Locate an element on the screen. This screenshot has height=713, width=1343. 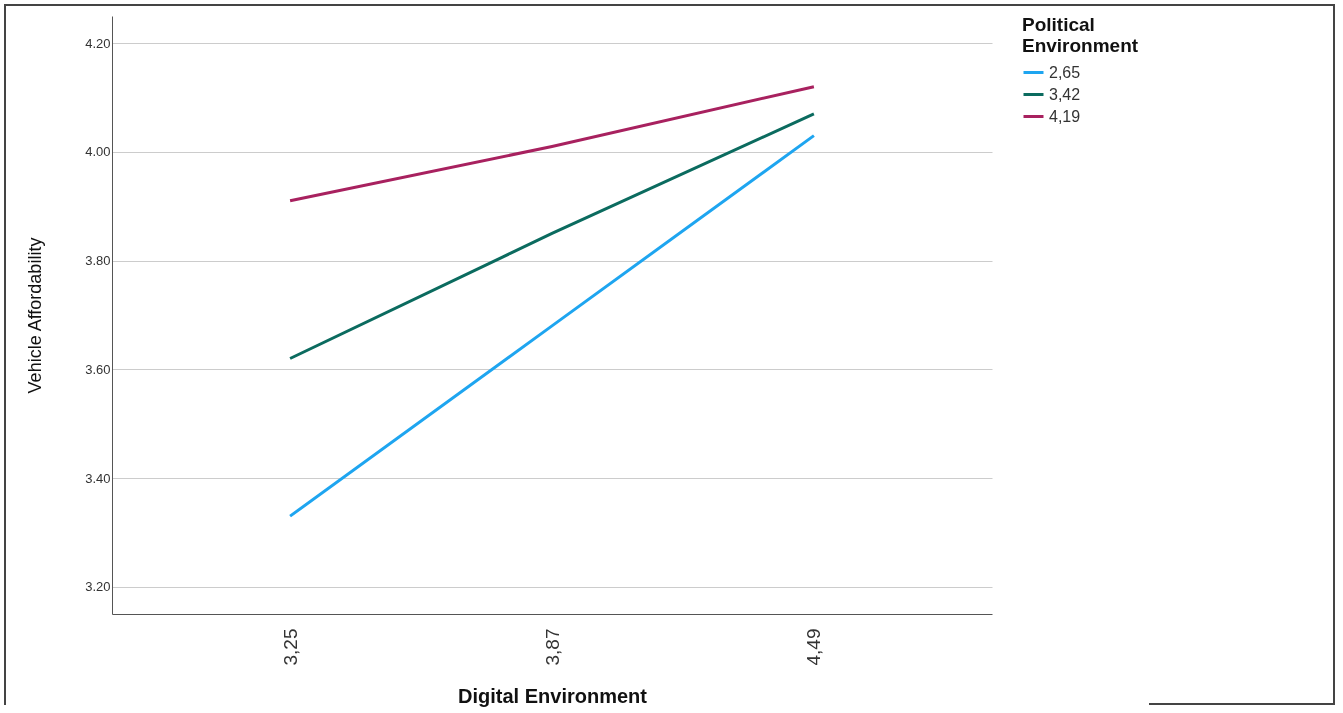
x-tick-label: 4,49 is located at coordinates (814, 647).